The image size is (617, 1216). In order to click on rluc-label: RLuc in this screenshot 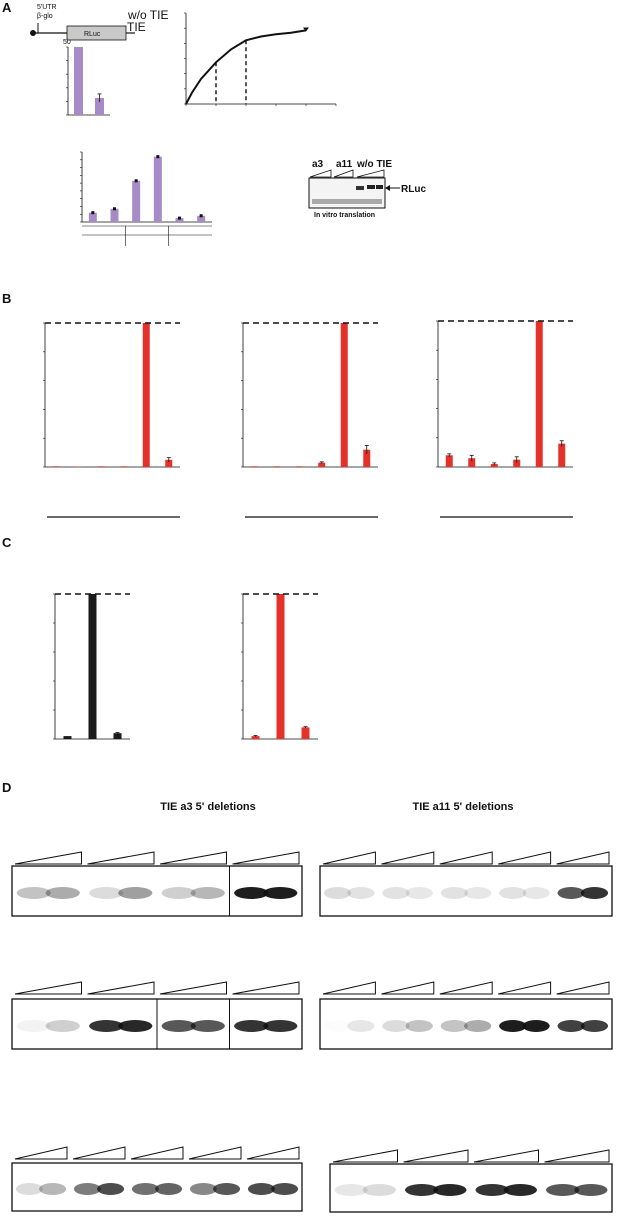, I will do `click(92, 34)`.